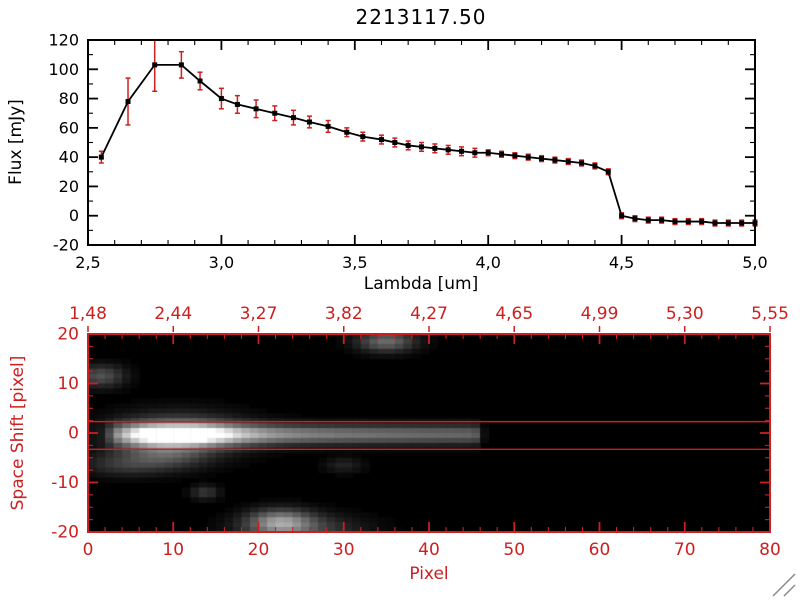  I want to click on tick-label: 4,5, so click(621, 262).